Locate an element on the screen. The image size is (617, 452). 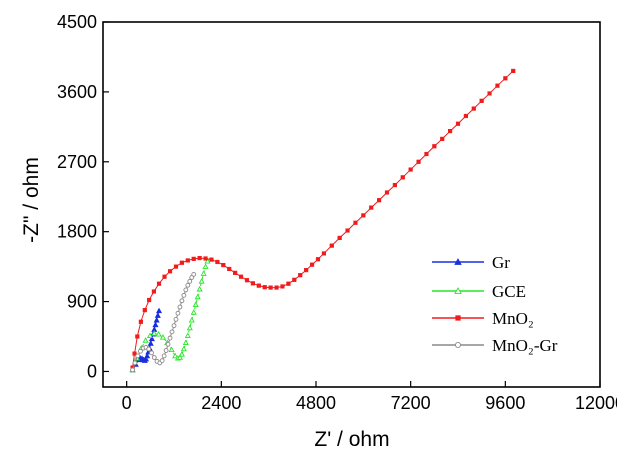
y-tick-label: 900 is located at coordinates (82, 302).